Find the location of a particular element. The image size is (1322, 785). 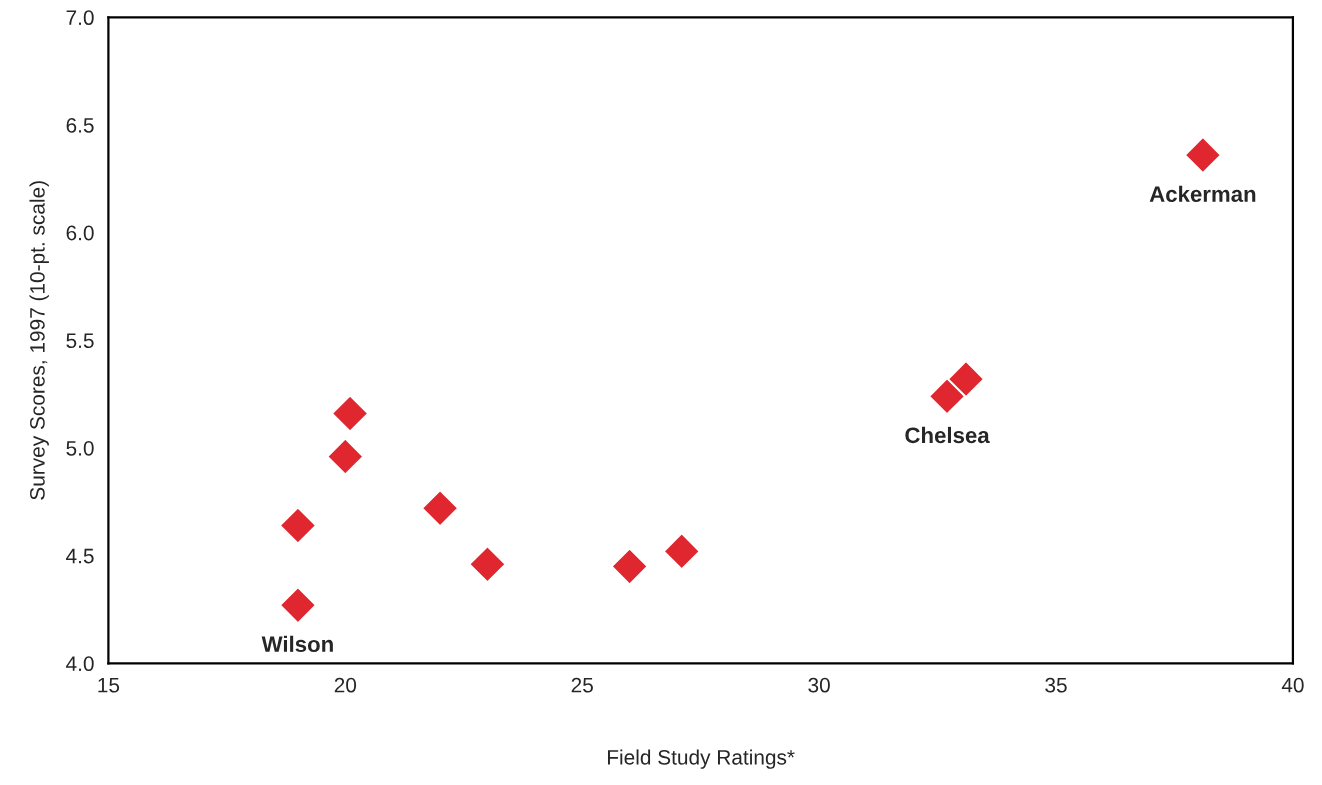

y-tick-label: 6.5 is located at coordinates (80, 125).